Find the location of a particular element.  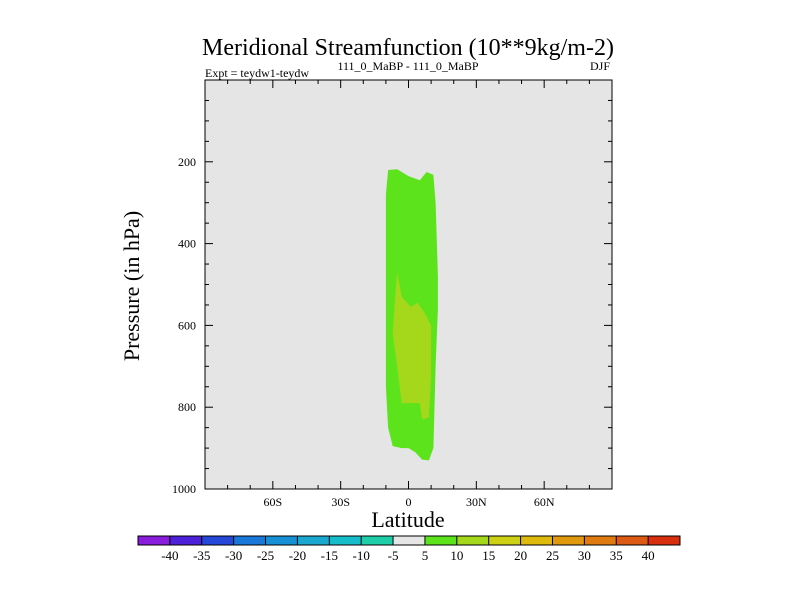

colorbar-label: 5 is located at coordinates (425, 555).